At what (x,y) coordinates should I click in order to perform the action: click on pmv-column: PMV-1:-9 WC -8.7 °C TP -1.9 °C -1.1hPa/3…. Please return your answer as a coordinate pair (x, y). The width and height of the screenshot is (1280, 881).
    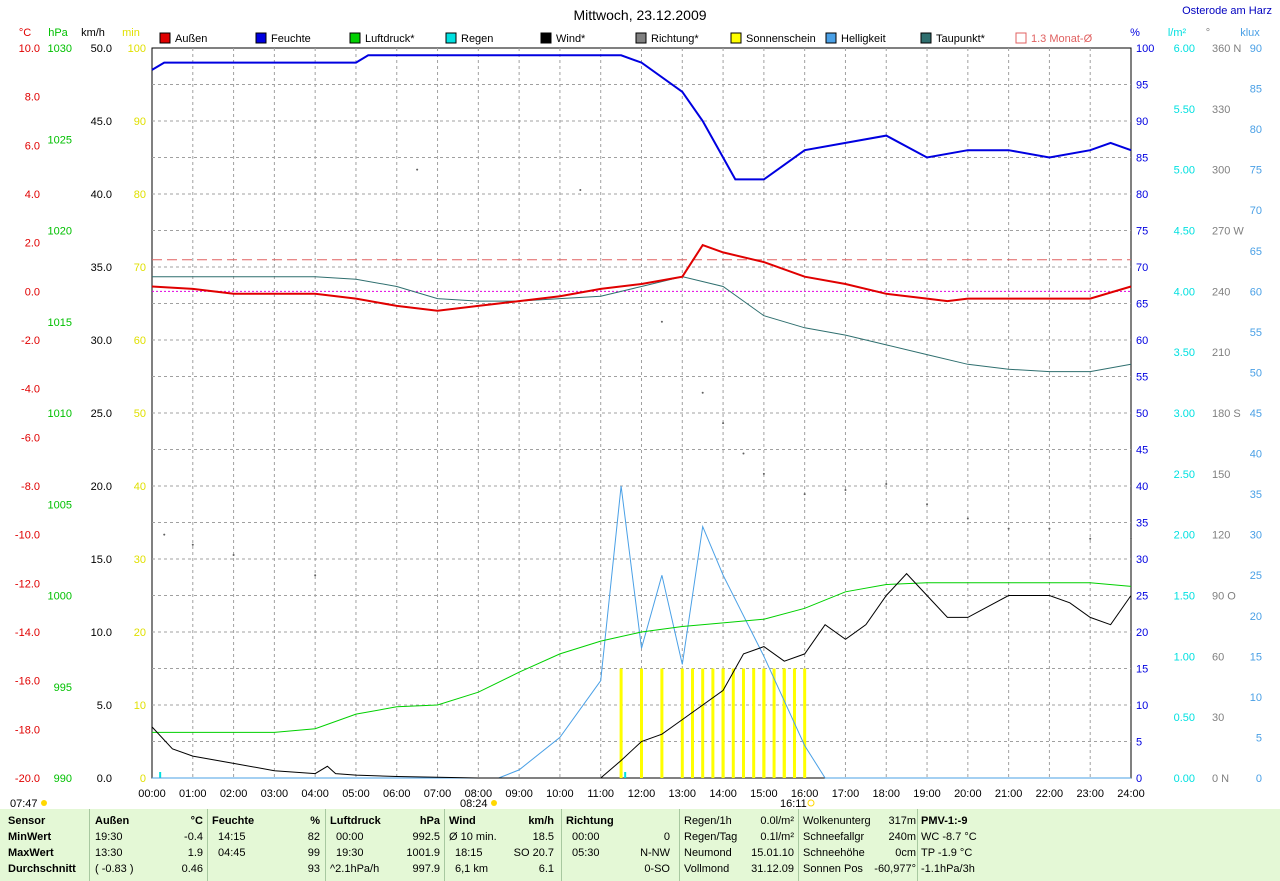
    Looking at the image, I should click on (966, 845).